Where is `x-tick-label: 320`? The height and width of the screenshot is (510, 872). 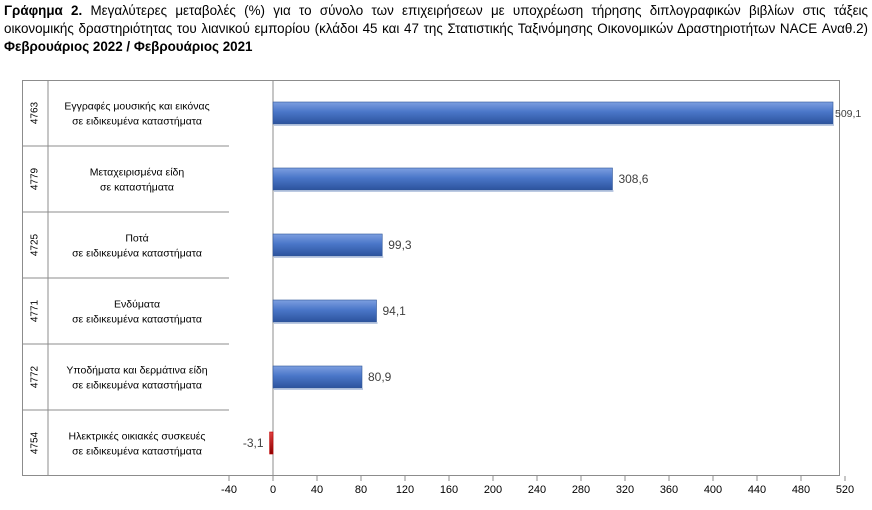
x-tick-label: 320 is located at coordinates (625, 490).